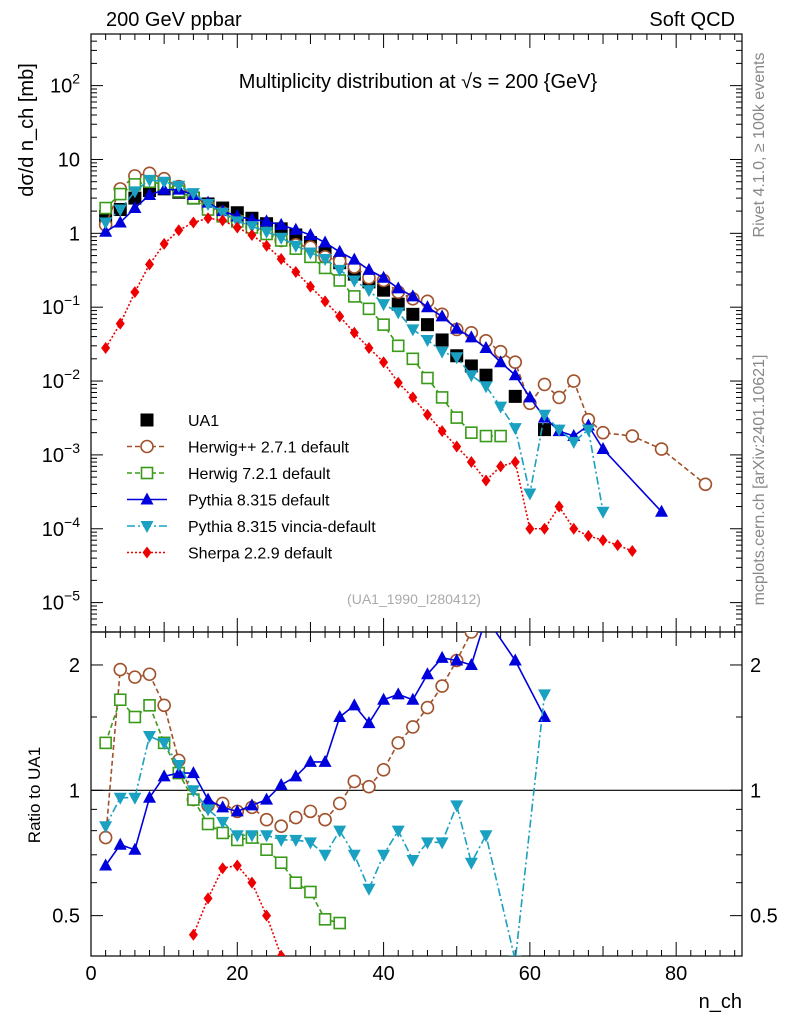 This screenshot has height=1024, width=786. I want to click on y-tick-label-base: 10, so click(53, 604).